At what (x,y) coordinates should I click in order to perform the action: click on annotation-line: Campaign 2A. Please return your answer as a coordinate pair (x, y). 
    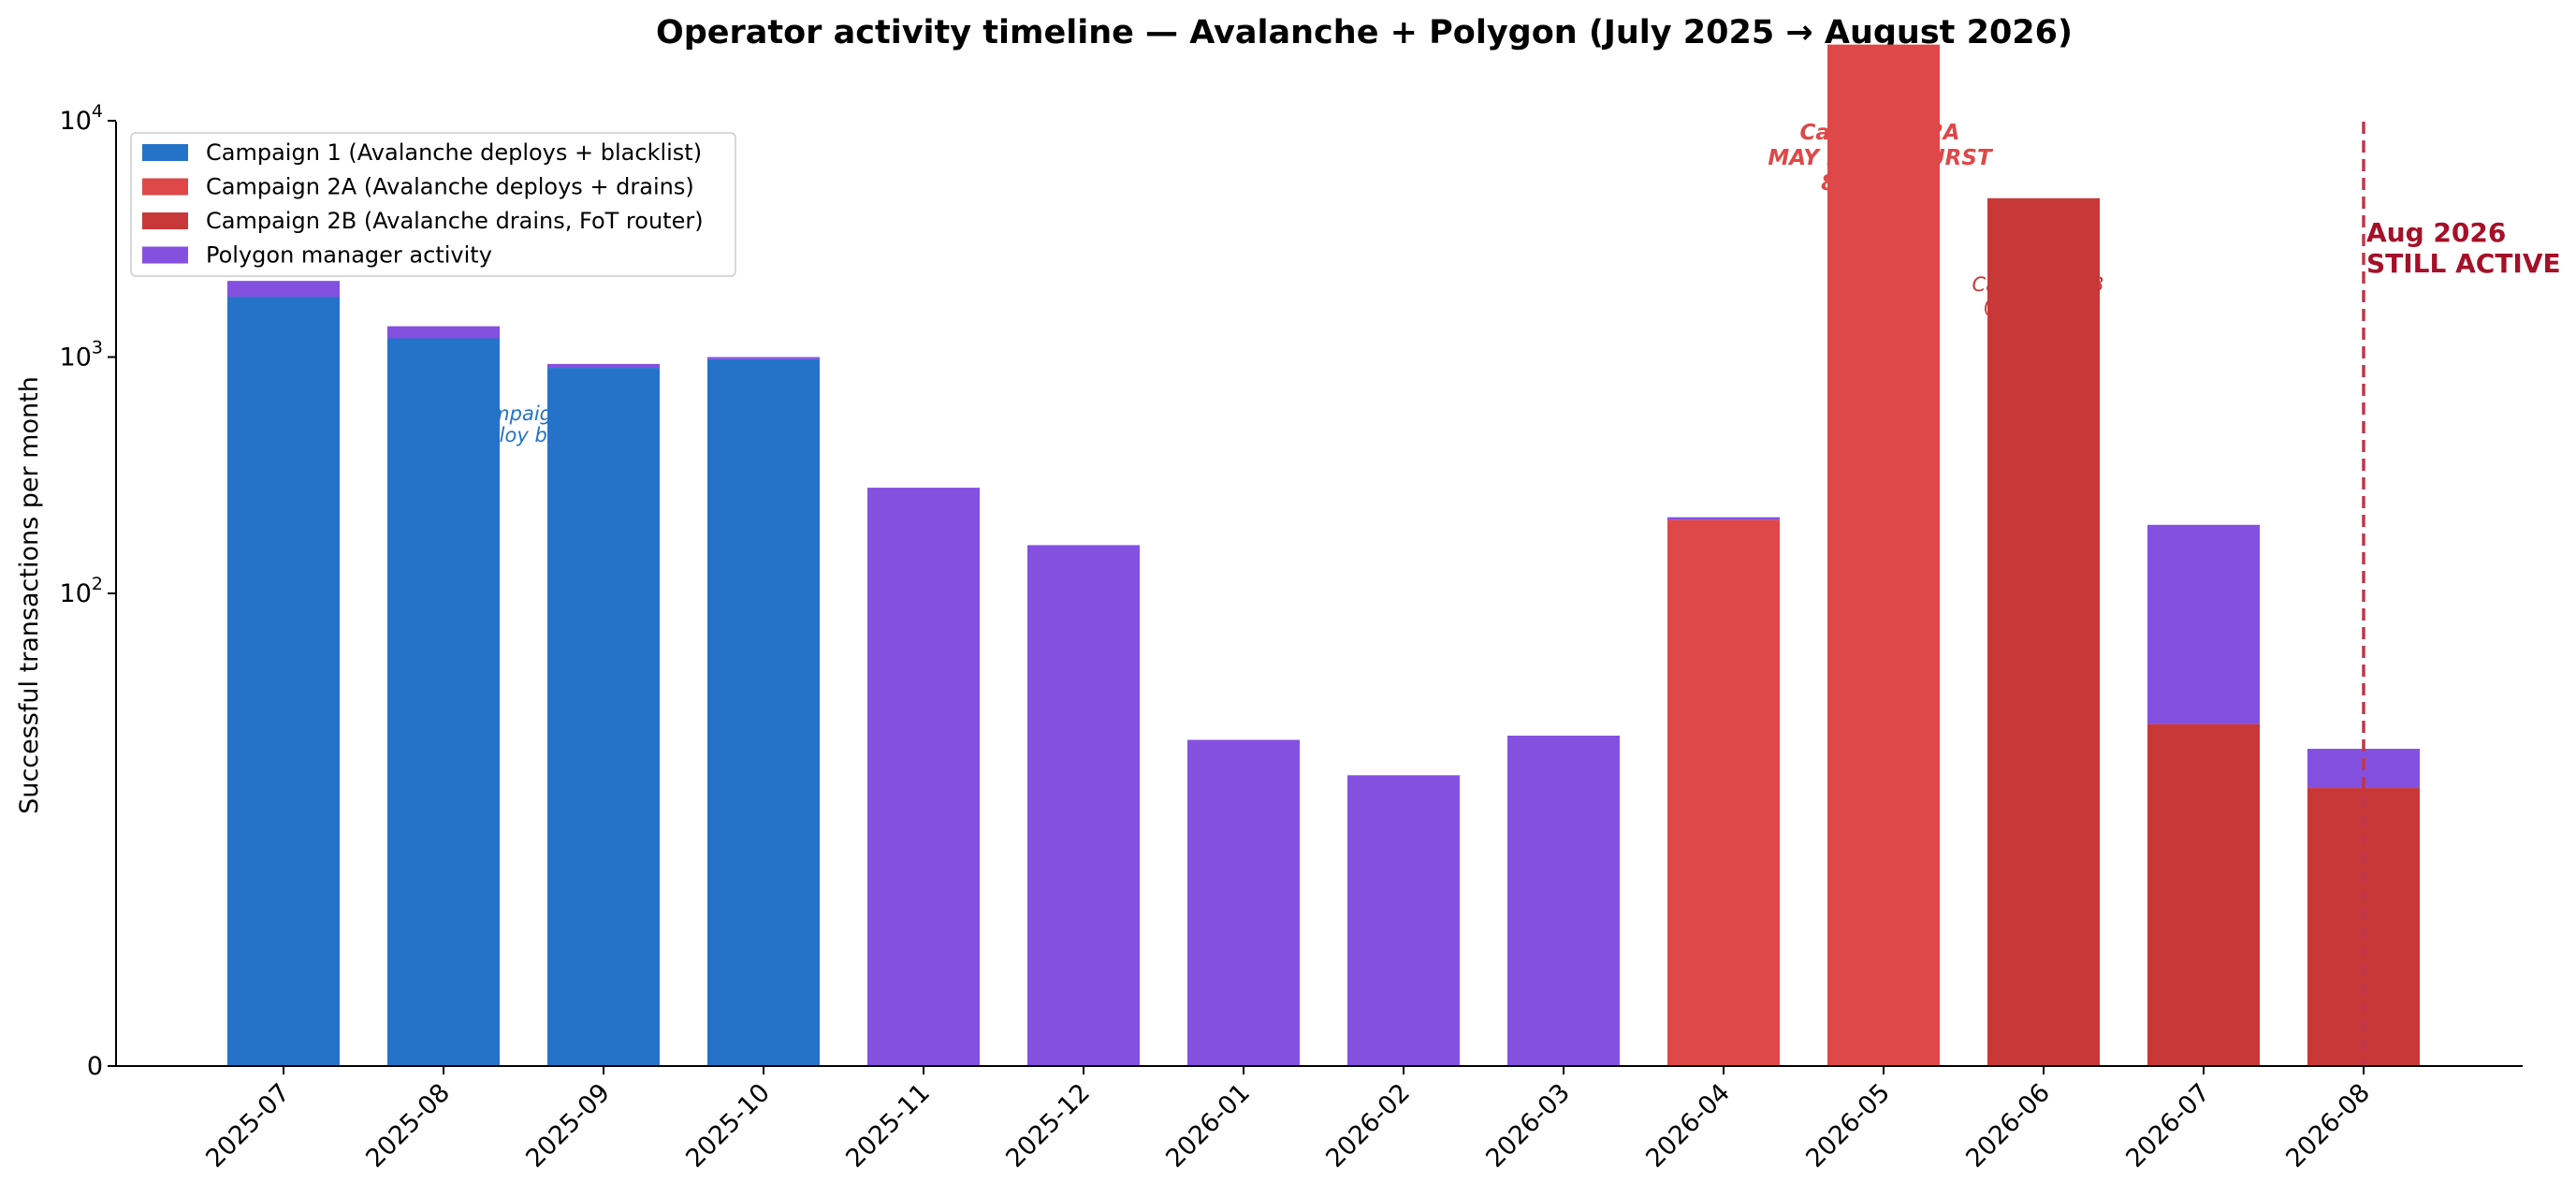
    Looking at the image, I should click on (1880, 133).